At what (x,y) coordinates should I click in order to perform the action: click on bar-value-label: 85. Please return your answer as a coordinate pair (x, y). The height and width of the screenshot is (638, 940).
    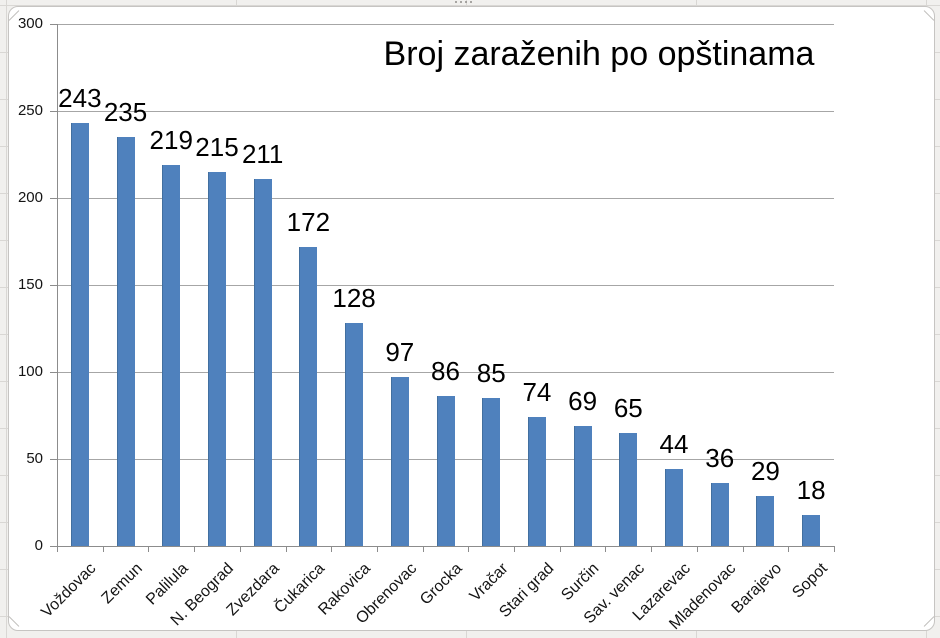
    Looking at the image, I should click on (491, 373).